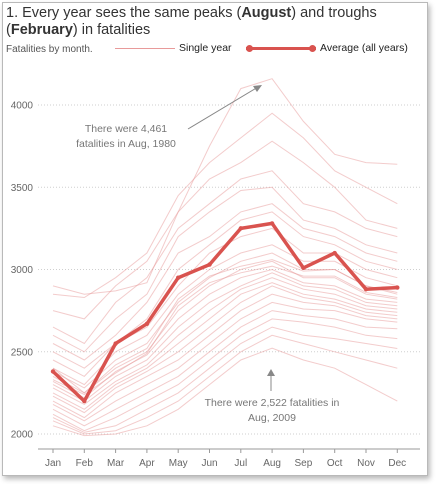 The image size is (436, 484). I want to click on x-tick-label: Nov, so click(366, 463).